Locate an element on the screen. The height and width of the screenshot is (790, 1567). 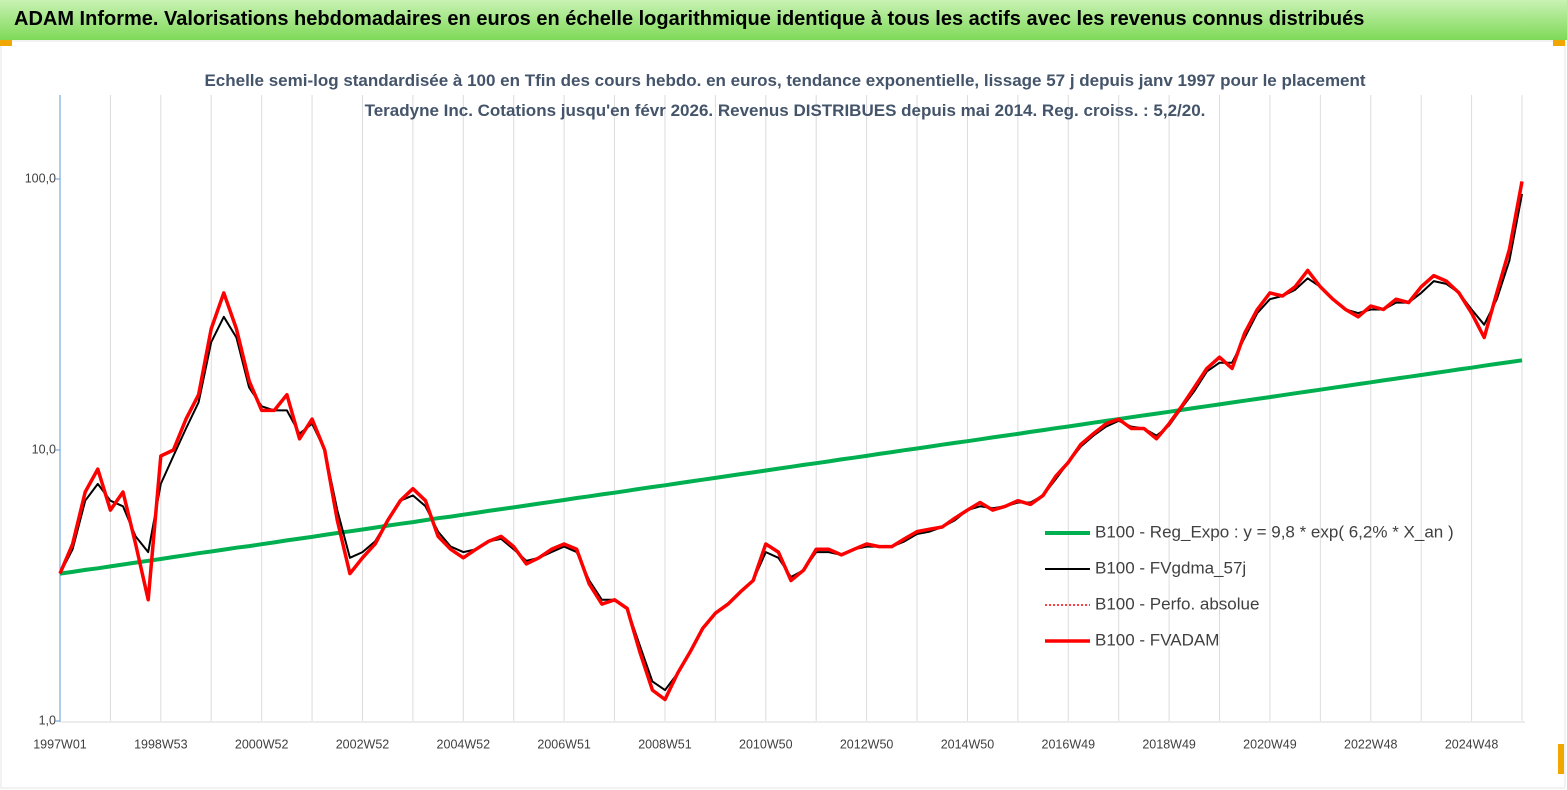
x-tick-label: 2014W50 is located at coordinates (968, 744).